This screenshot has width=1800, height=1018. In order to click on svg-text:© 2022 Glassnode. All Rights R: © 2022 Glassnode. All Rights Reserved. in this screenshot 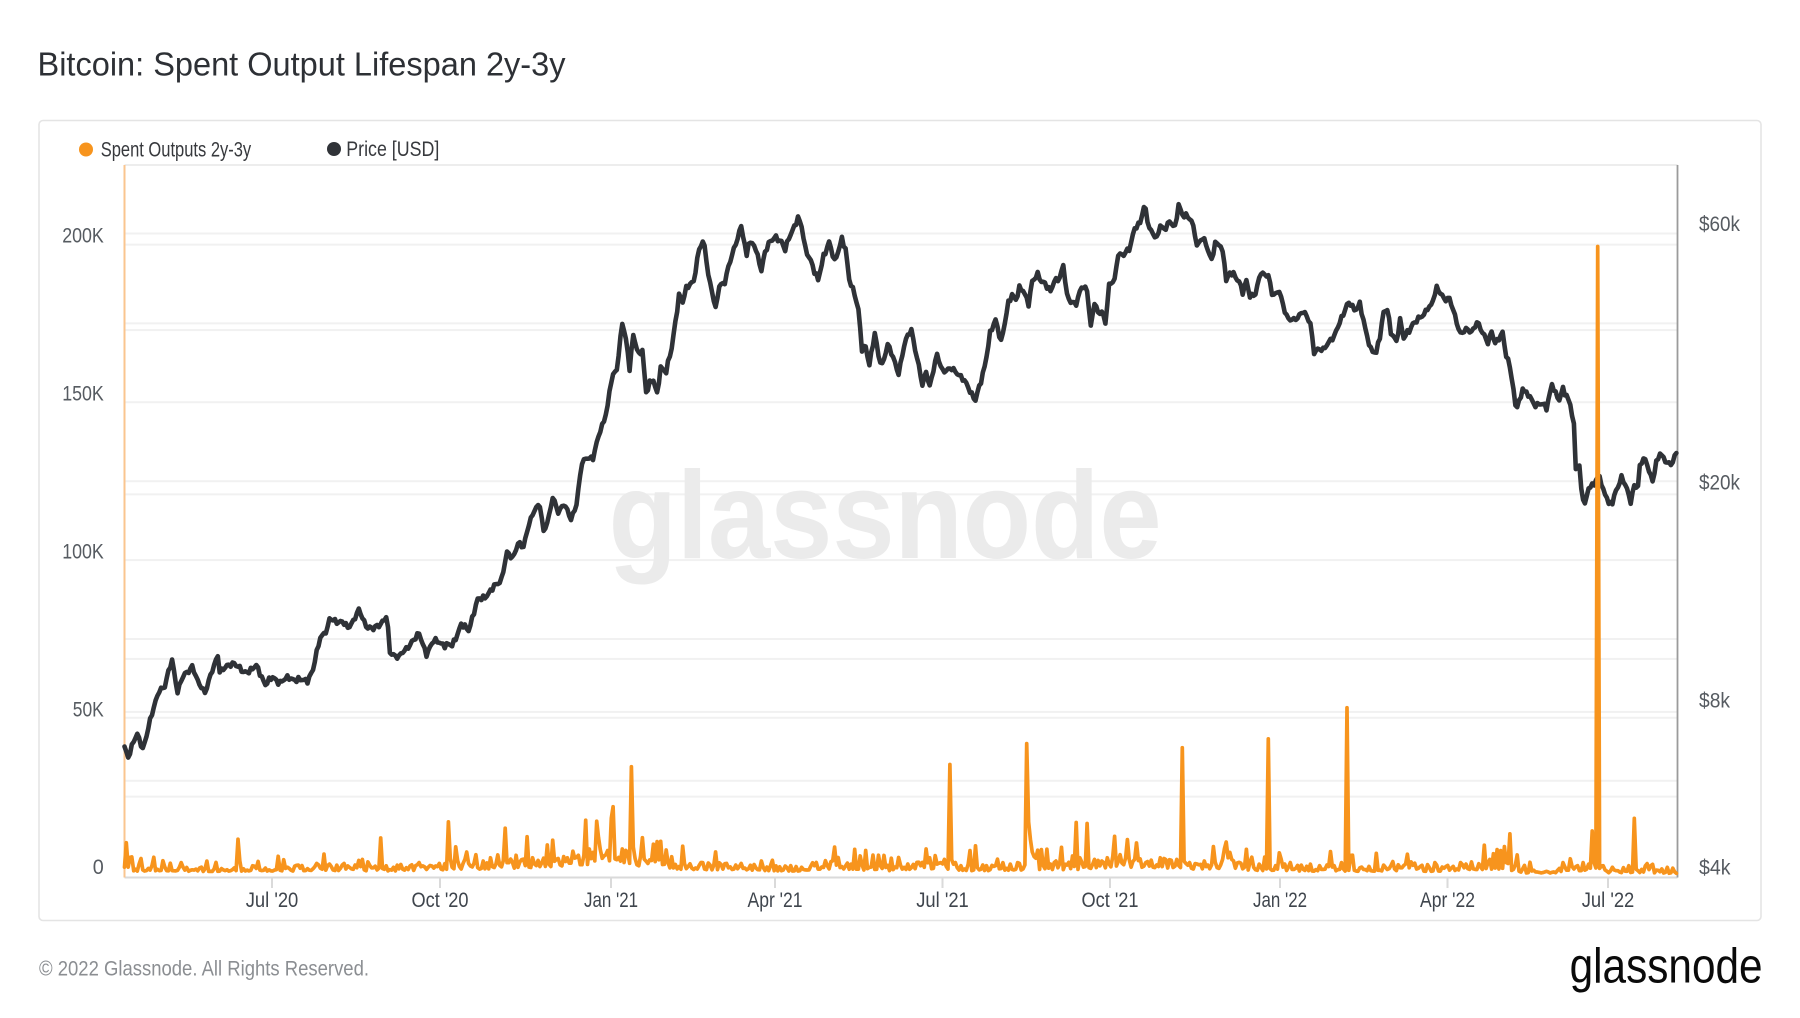, I will do `click(204, 969)`.